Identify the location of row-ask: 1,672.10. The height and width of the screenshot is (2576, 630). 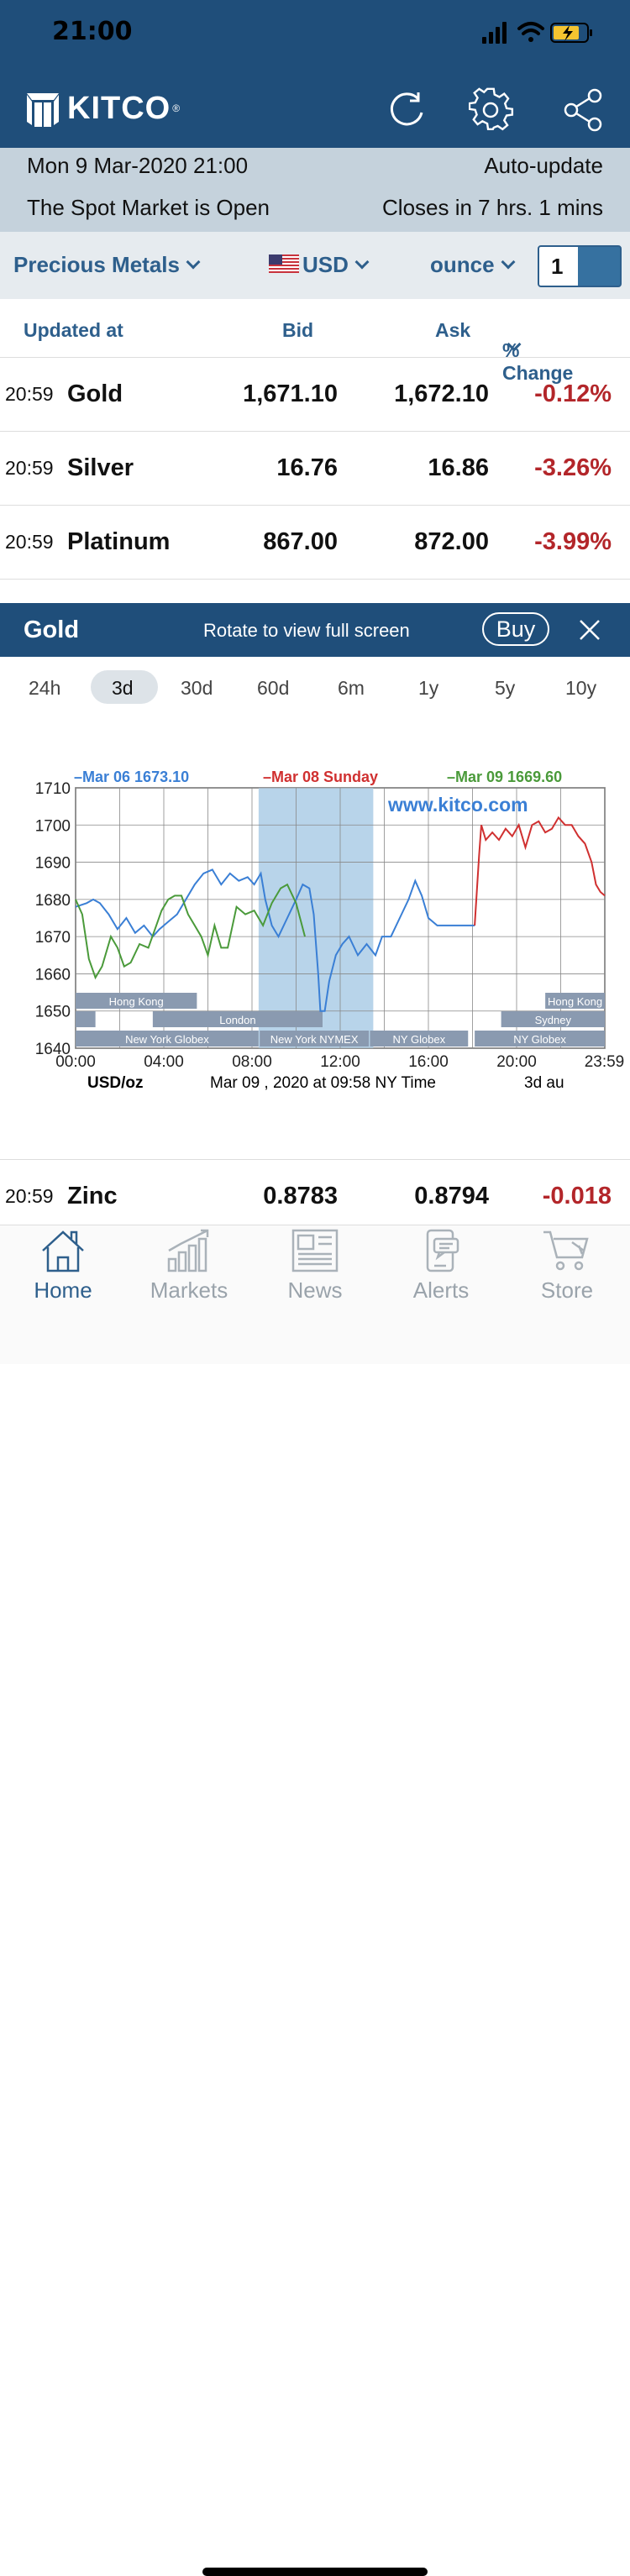
(441, 393).